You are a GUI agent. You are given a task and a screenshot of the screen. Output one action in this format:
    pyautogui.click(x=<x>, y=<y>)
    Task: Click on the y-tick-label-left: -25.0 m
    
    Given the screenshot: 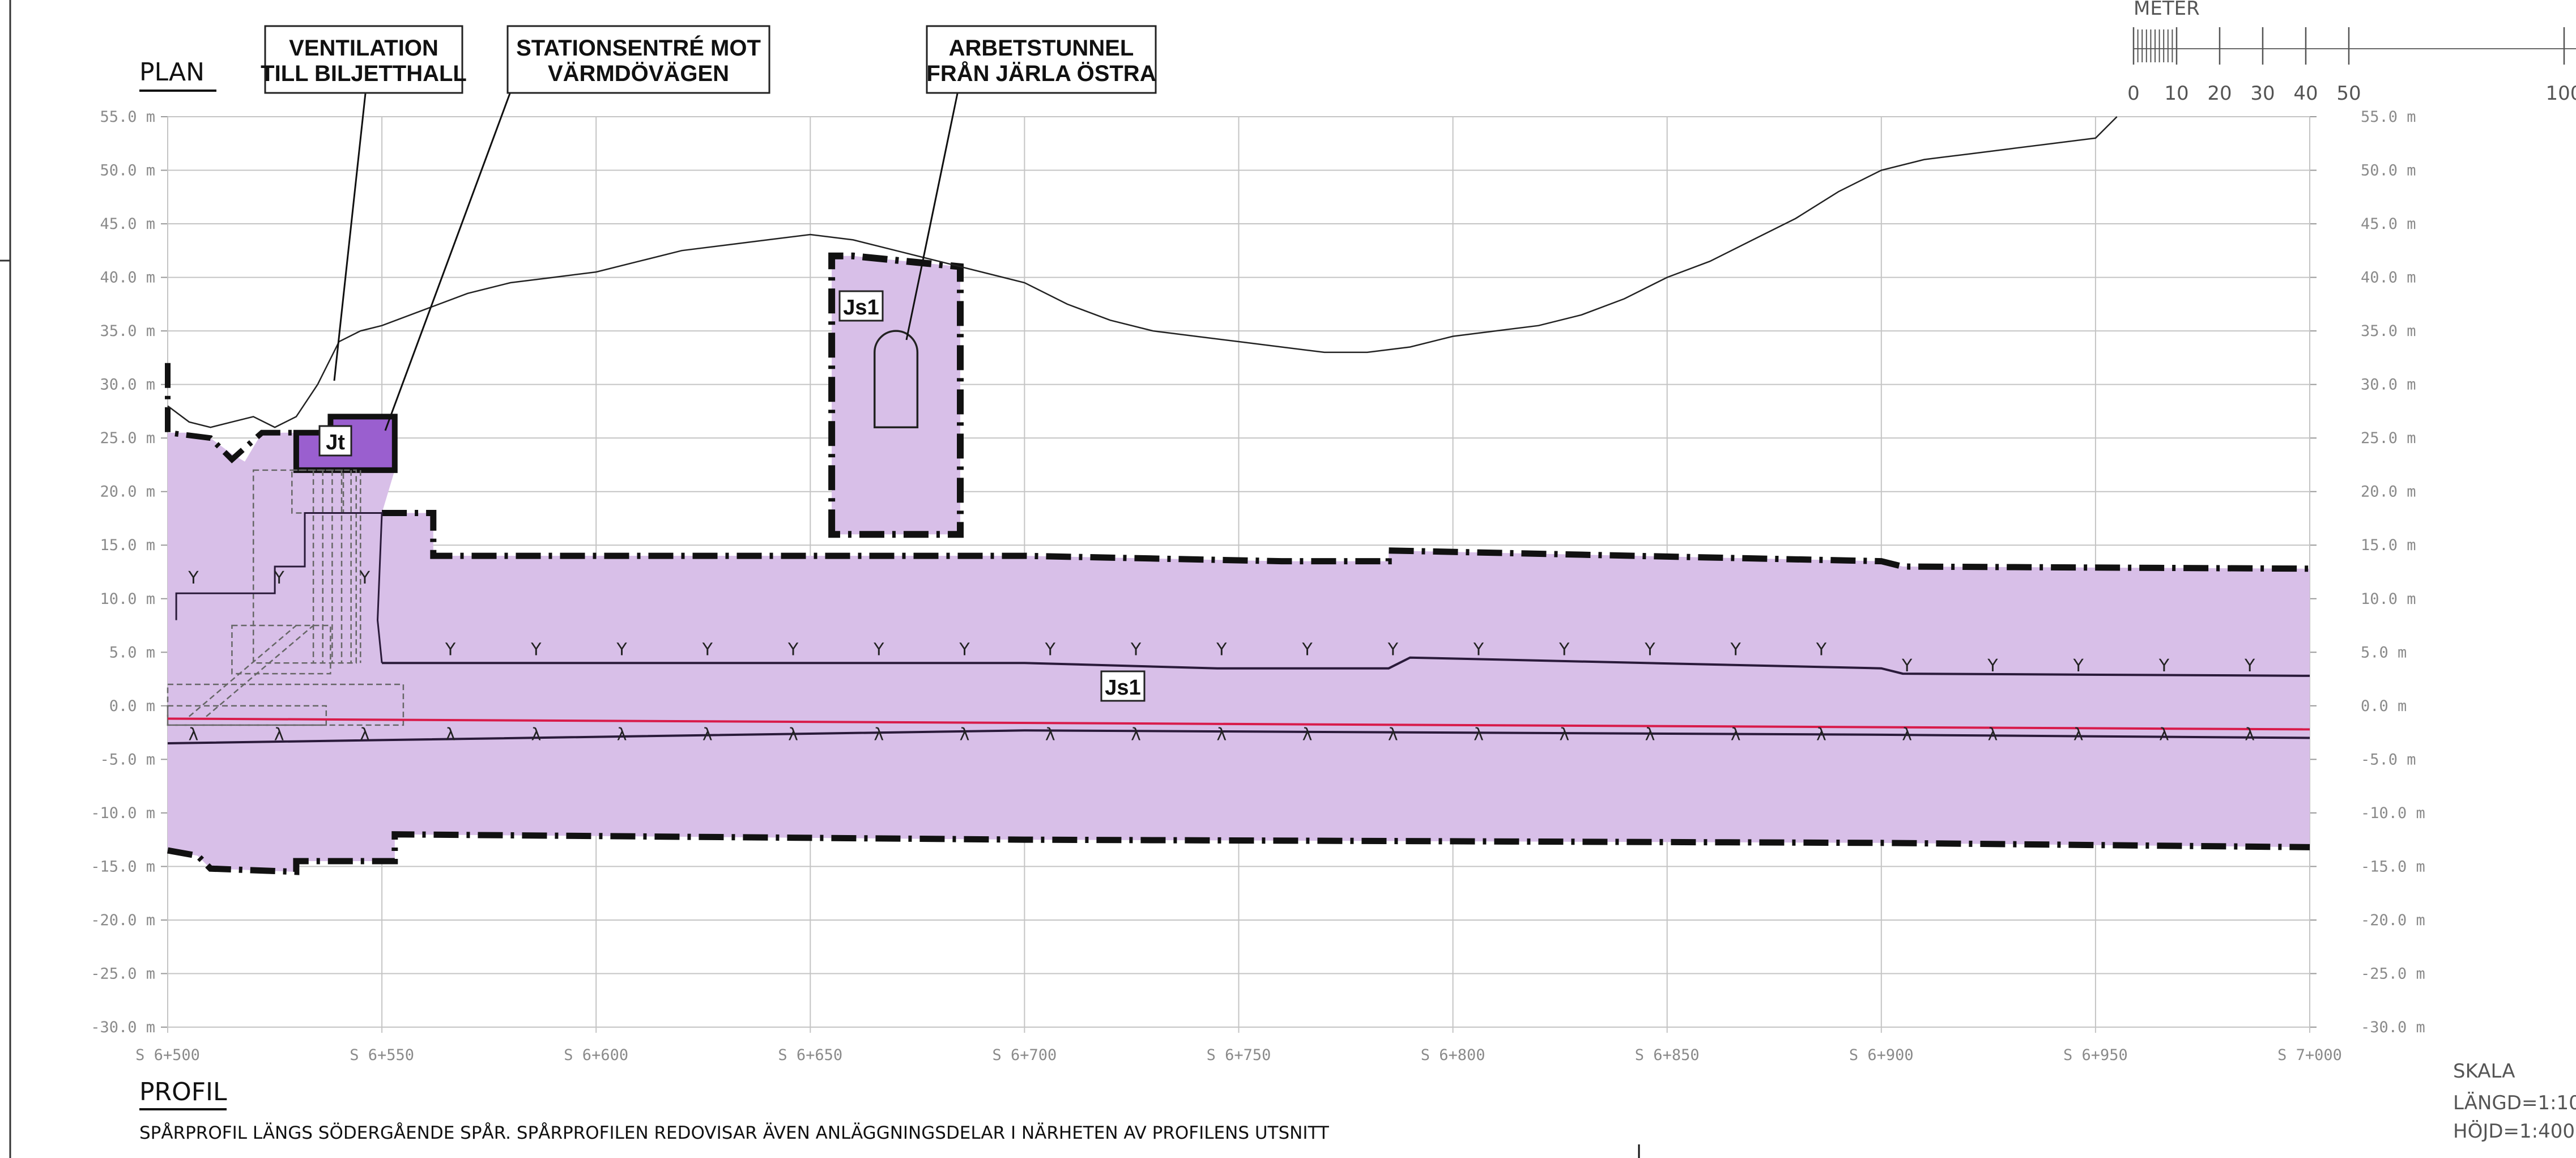 What is the action you would take?
    pyautogui.click(x=123, y=973)
    